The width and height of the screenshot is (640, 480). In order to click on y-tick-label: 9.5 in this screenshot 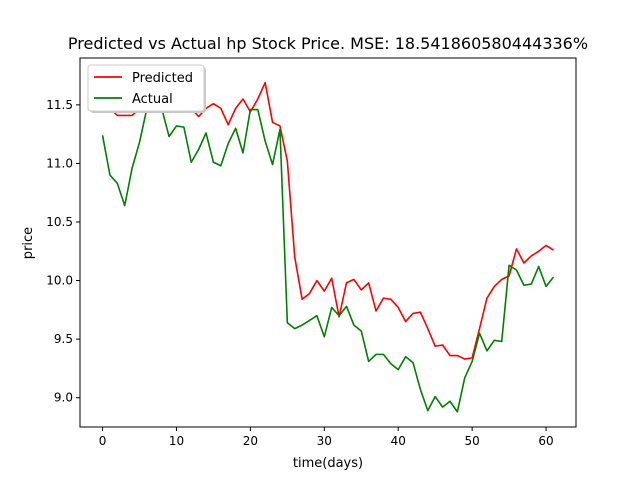, I will do `click(63, 339)`.